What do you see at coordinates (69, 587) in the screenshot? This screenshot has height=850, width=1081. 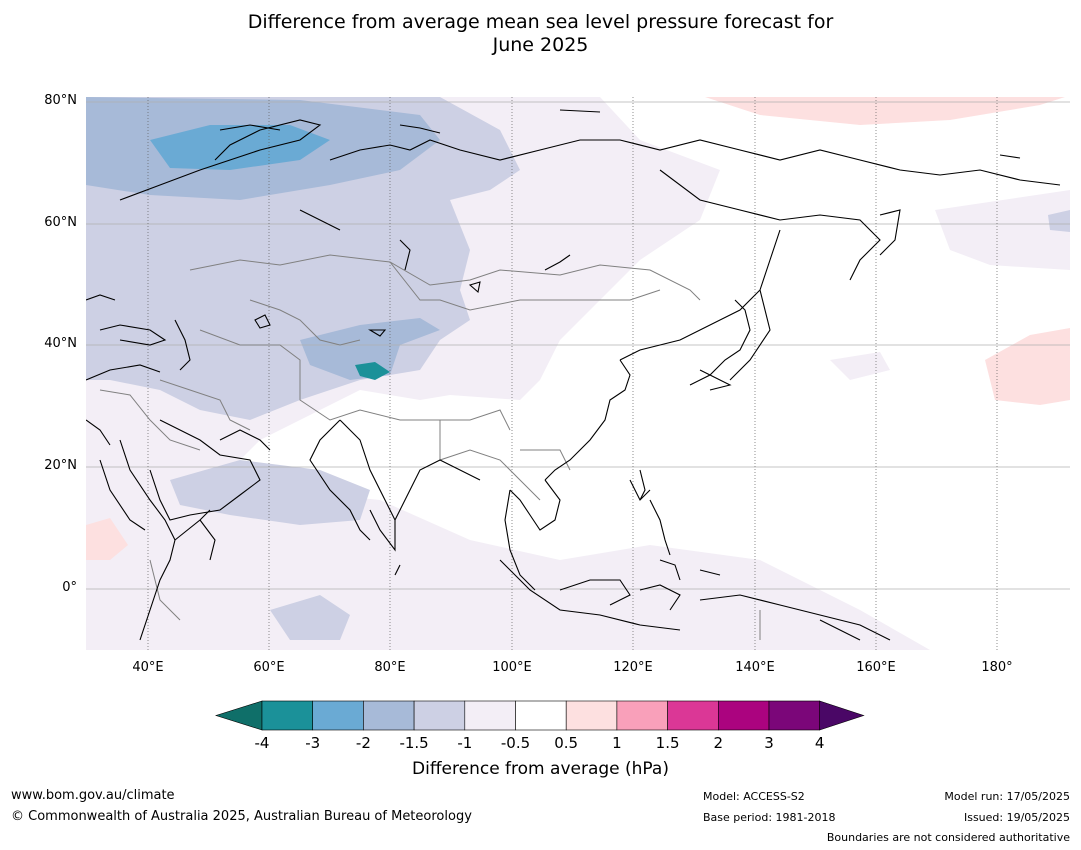 I see `latitude-label: 0°` at bounding box center [69, 587].